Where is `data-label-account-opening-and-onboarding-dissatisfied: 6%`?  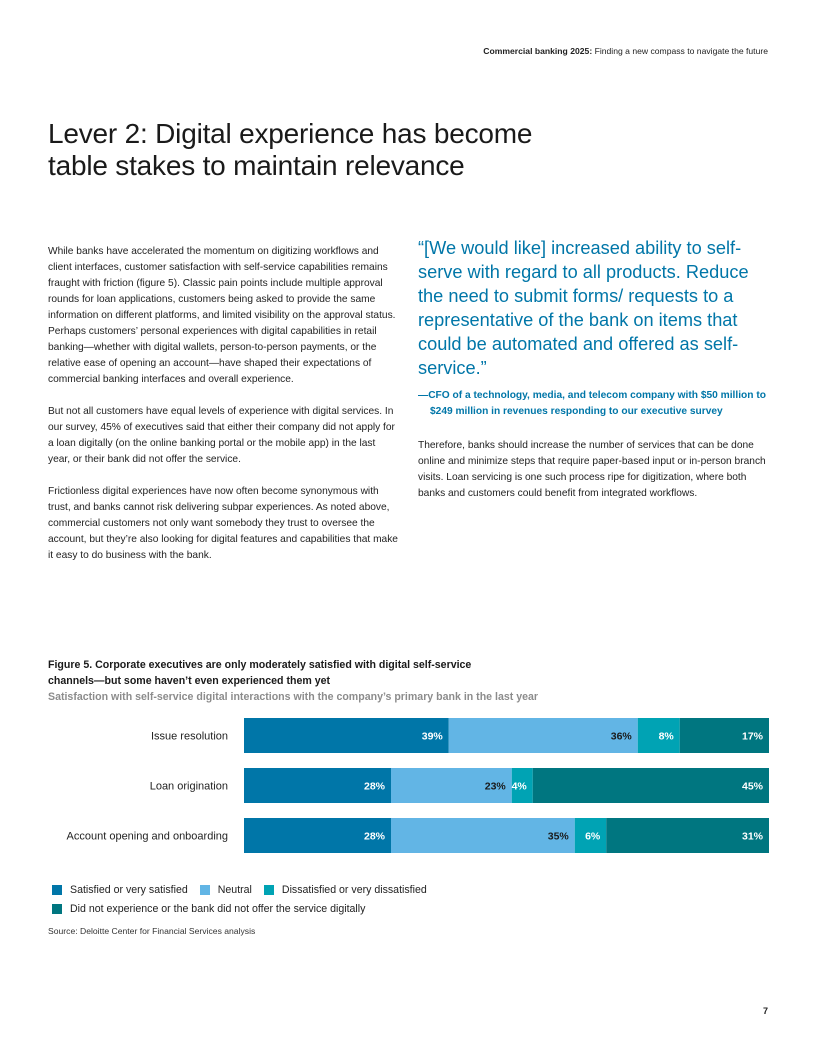 data-label-account-opening-and-onboarding-dissatisfied: 6% is located at coordinates (593, 837).